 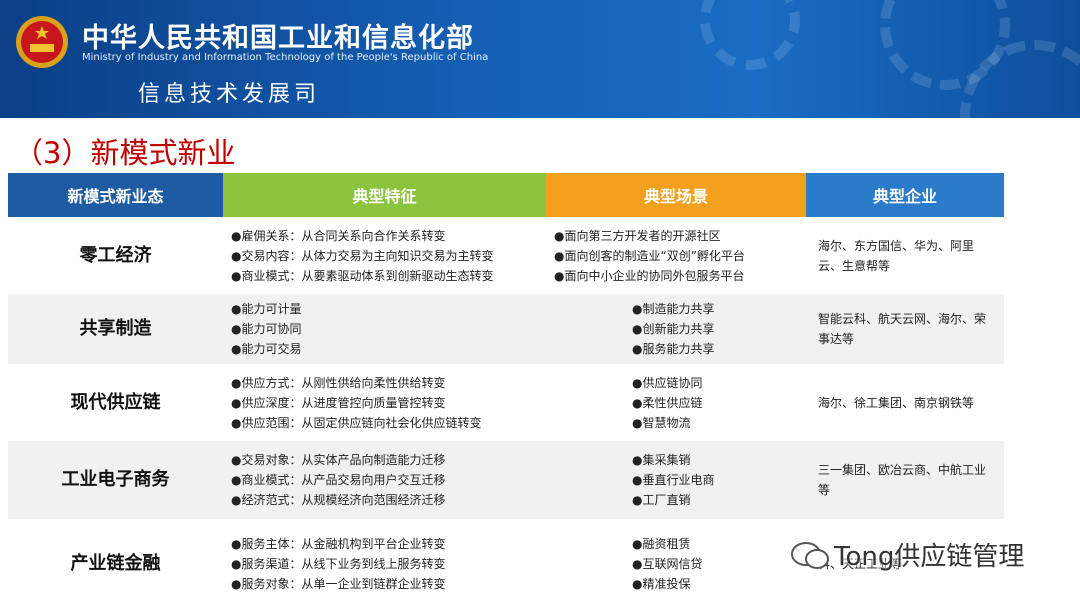 What do you see at coordinates (115, 480) in the screenshot?
I see `row-name: 工业电子商务` at bounding box center [115, 480].